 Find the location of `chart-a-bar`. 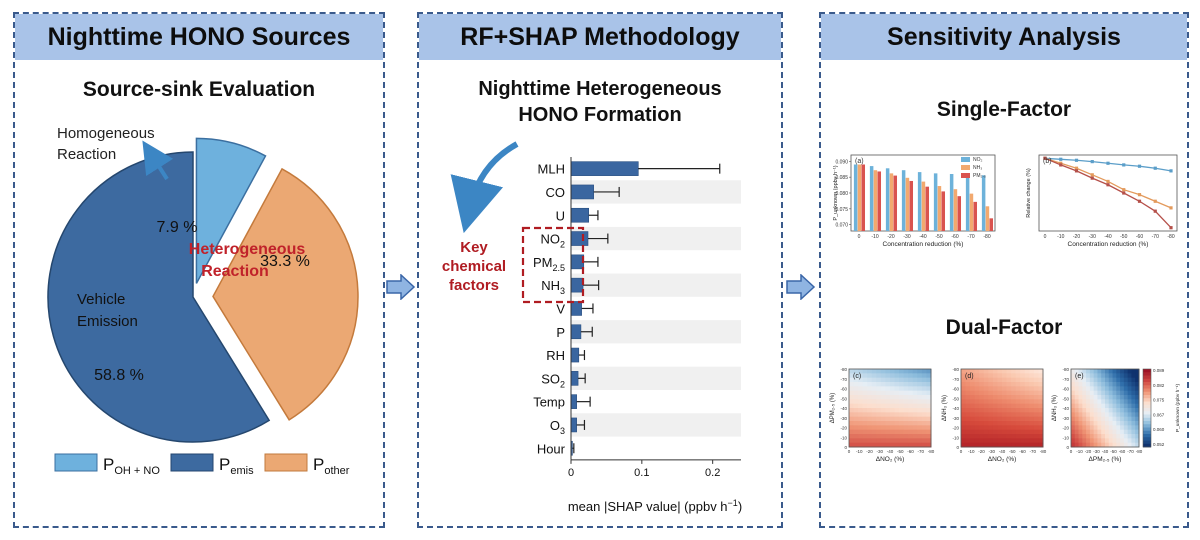

chart-a-bar is located at coordinates (907, 204).